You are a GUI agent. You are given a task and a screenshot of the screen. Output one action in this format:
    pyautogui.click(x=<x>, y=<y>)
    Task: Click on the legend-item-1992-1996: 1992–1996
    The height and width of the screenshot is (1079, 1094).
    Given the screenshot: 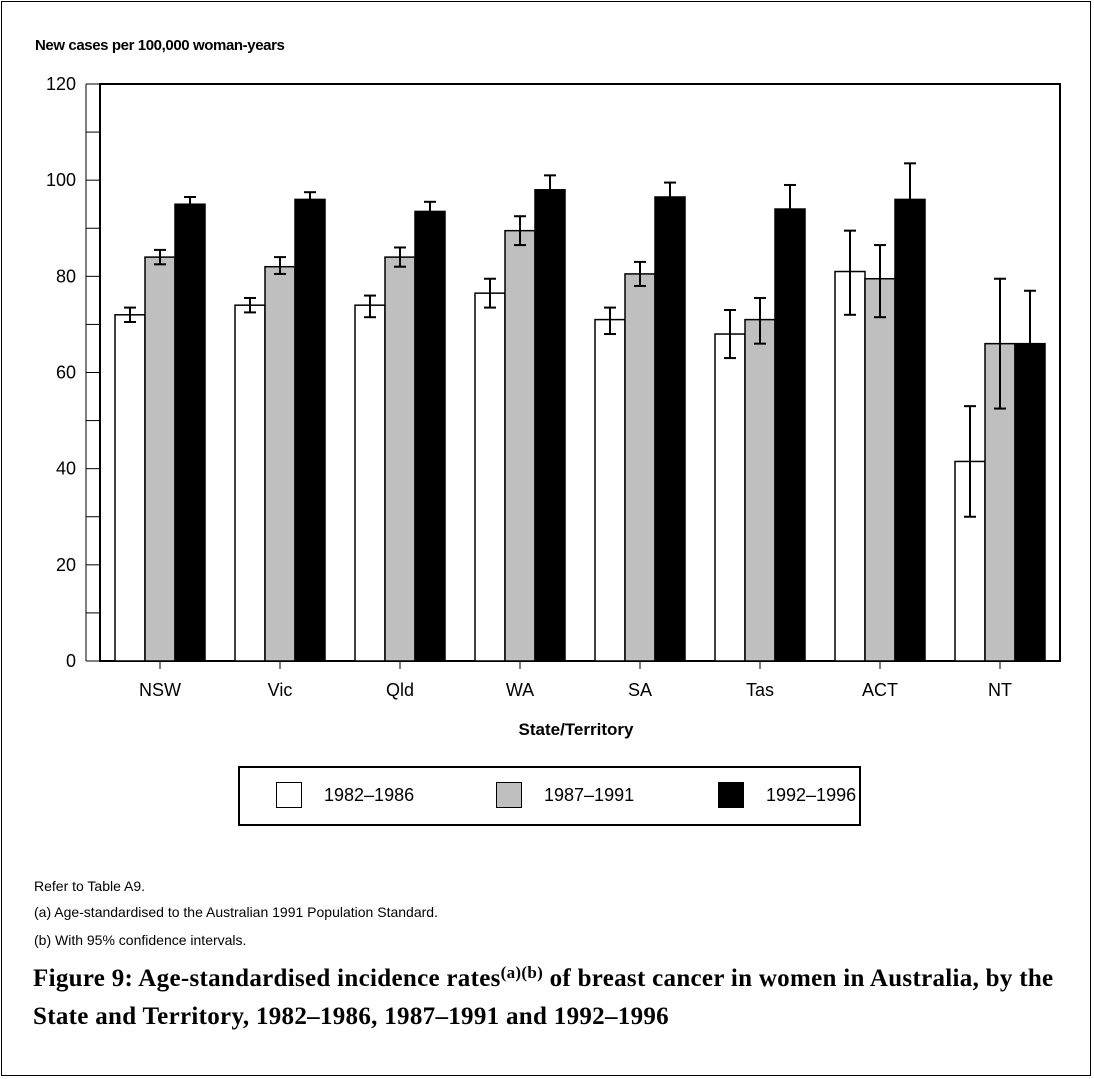 What is the action you would take?
    pyautogui.click(x=787, y=795)
    